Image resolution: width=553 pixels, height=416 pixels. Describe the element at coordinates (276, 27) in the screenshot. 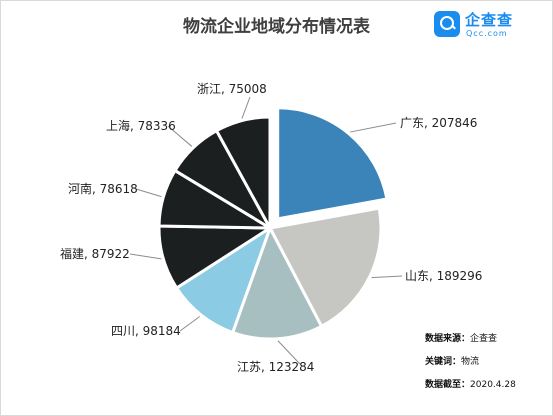

I see `chart-title: 物流企业地域分布情况表` at that location.